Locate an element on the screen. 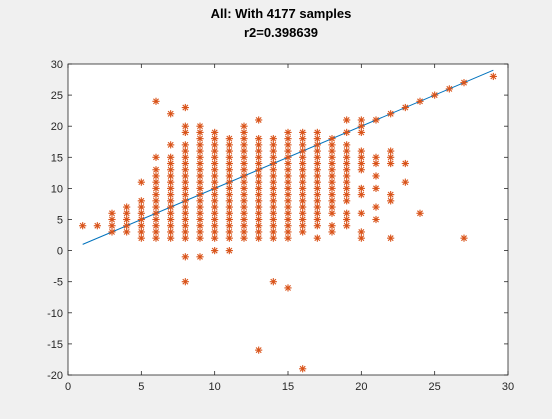  y-tick-label: 15 is located at coordinates (57, 158).